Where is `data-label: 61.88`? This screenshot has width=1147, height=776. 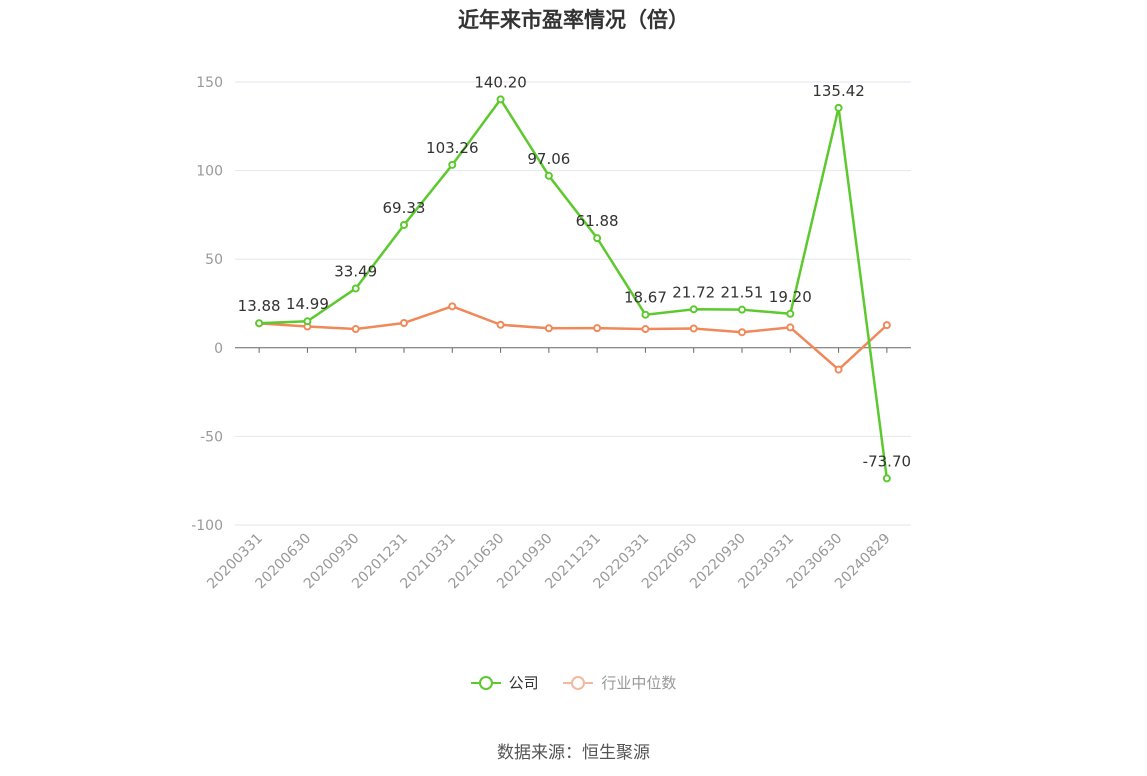 data-label: 61.88 is located at coordinates (597, 221).